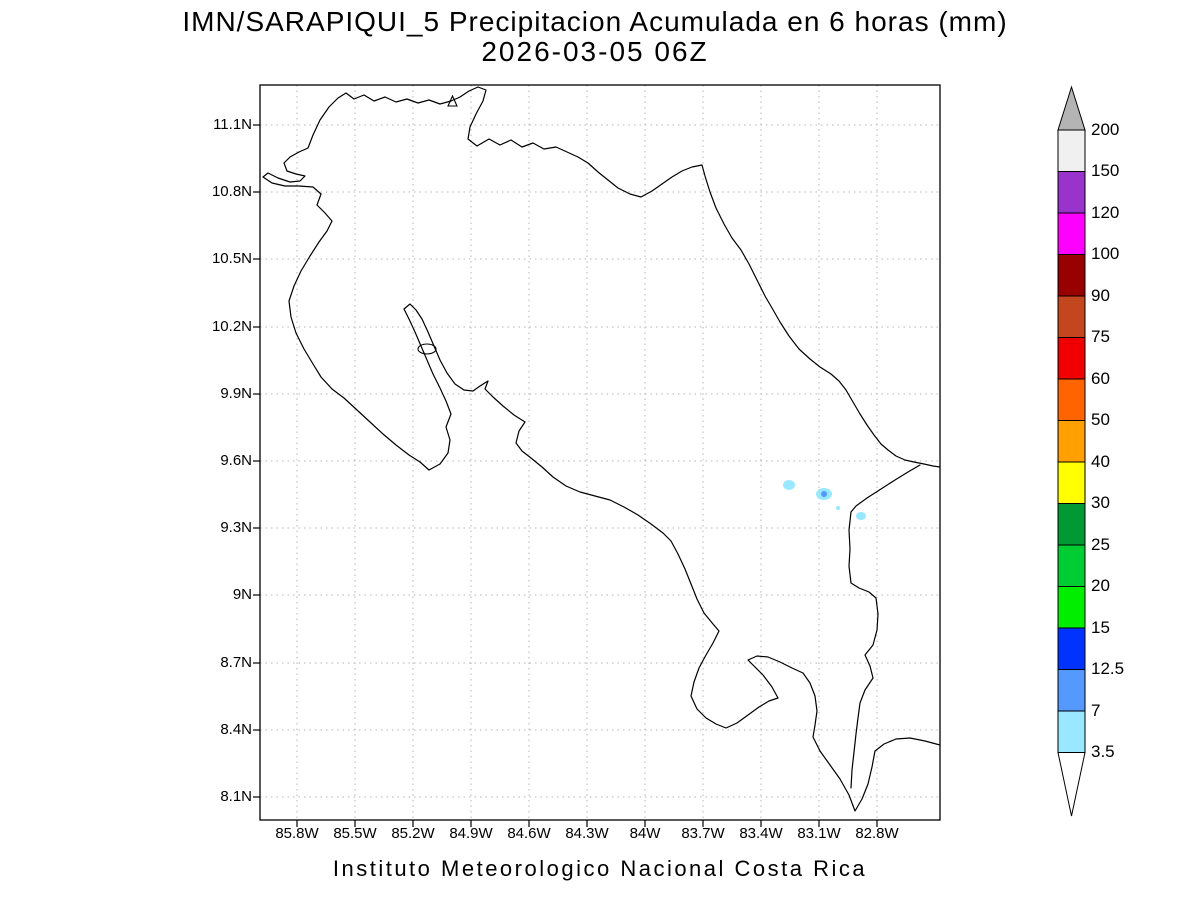 The image size is (1200, 900). I want to click on x-axis-label: 84.6W, so click(529, 833).